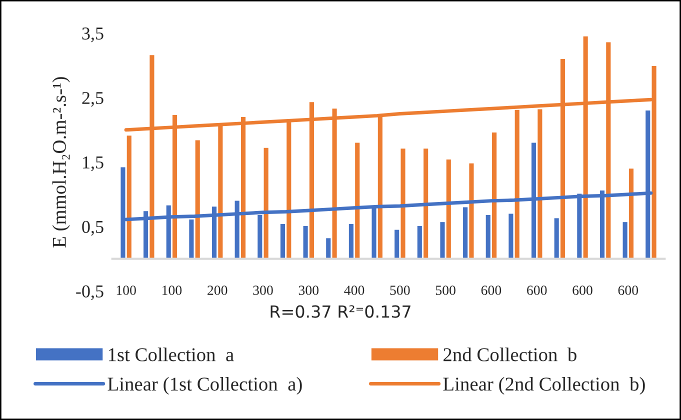 The width and height of the screenshot is (681, 420). I want to click on y-tick-label: 1,5, so click(93, 164).